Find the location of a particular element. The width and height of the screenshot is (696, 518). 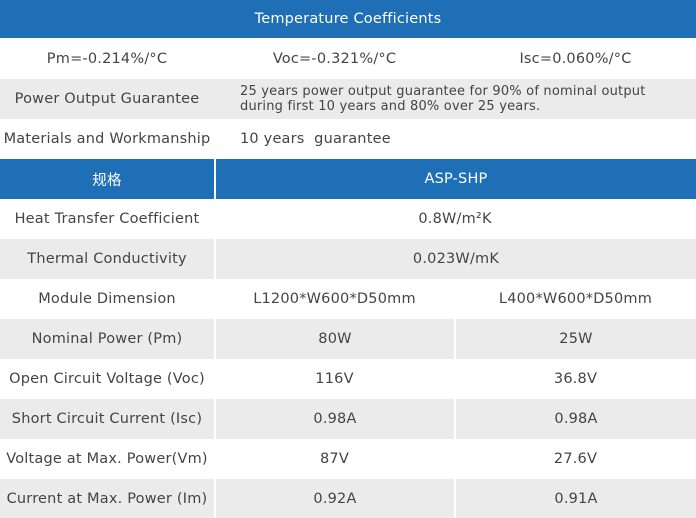

value-a: 0.98A is located at coordinates (336, 419).